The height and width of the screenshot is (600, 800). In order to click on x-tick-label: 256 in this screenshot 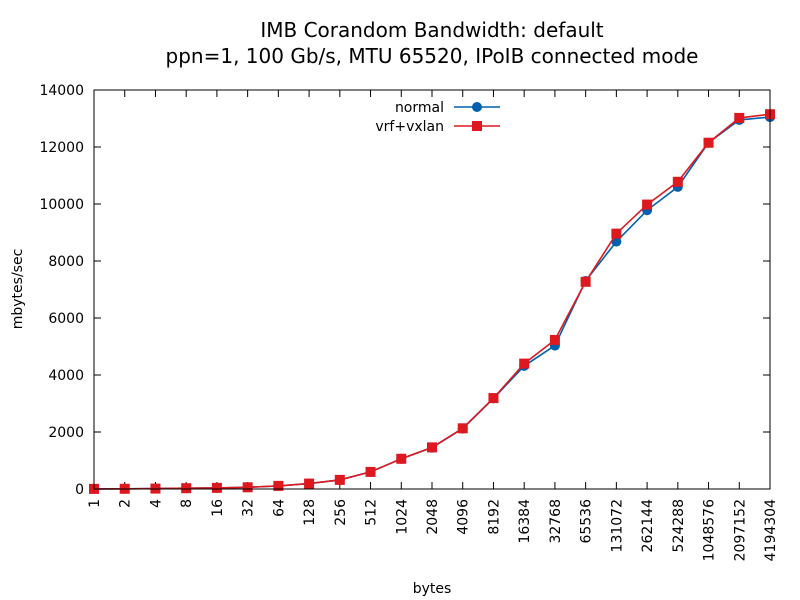, I will do `click(341, 512)`.